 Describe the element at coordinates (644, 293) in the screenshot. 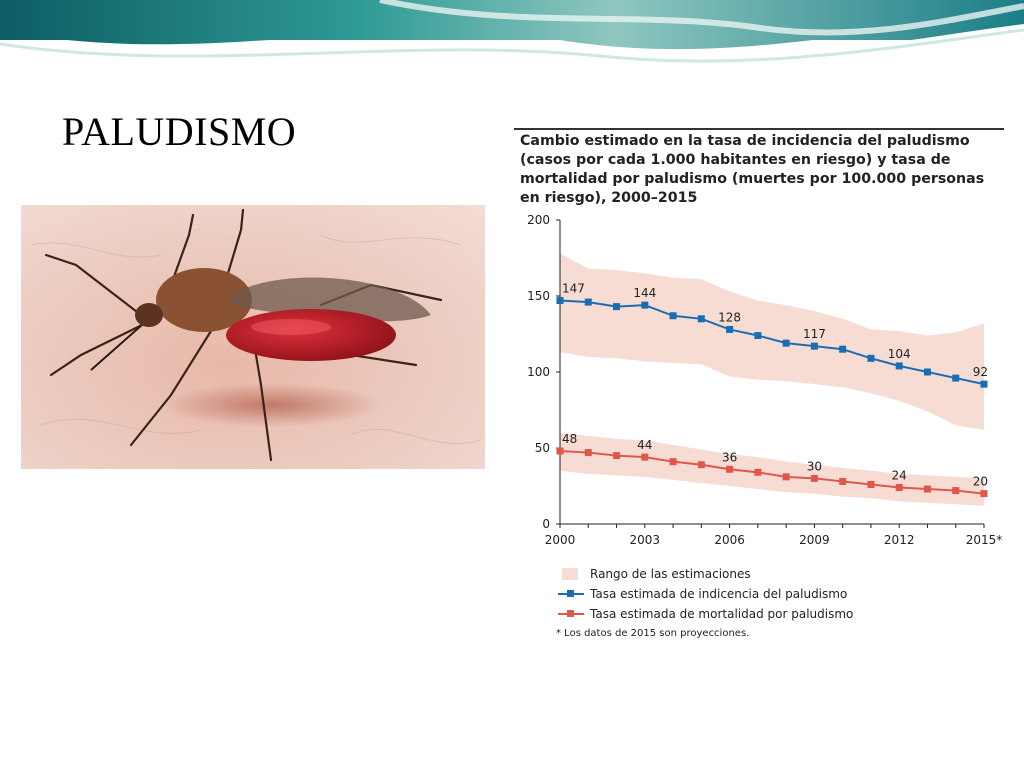

I see `data-label: 144` at that location.